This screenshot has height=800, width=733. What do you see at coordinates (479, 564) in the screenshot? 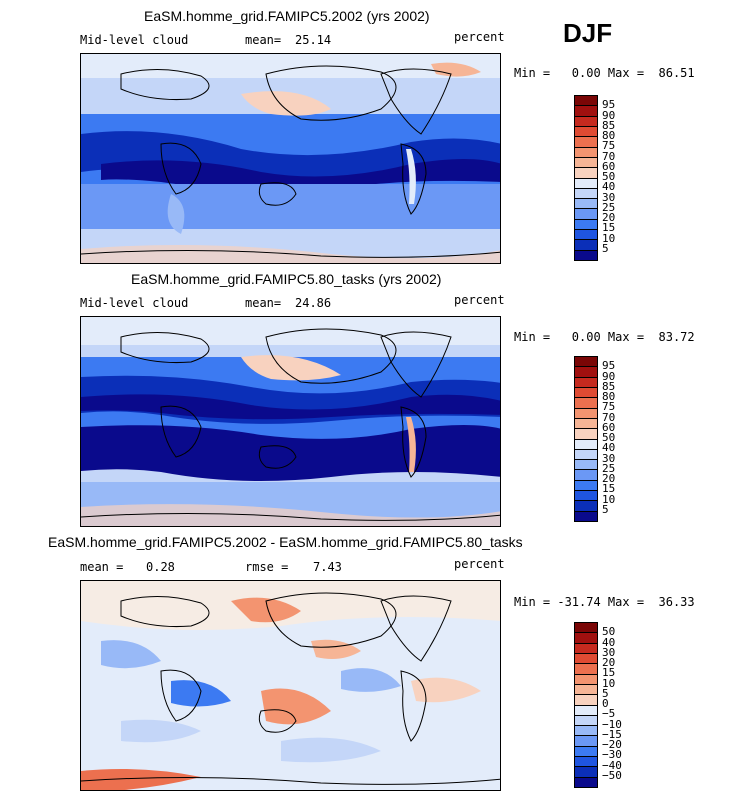
I see `panel-3-units: percent` at bounding box center [479, 564].